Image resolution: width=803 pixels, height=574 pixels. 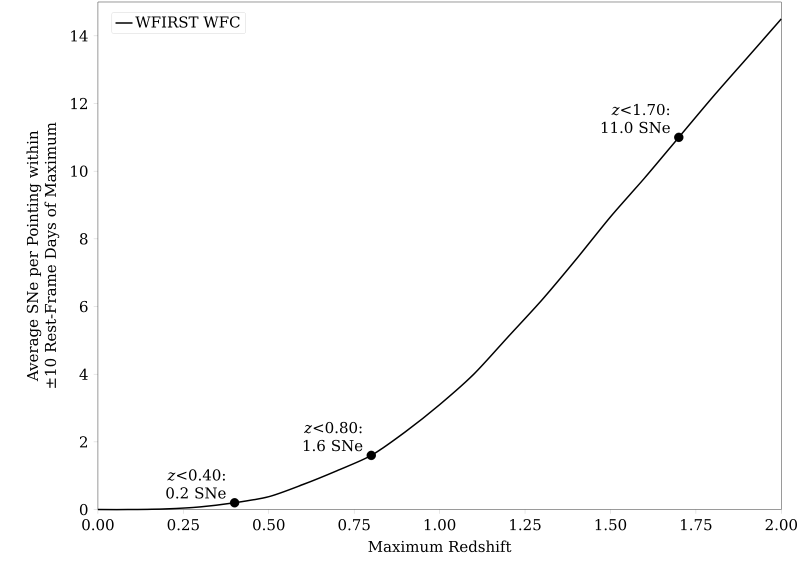 I want to click on y-tick-label: 6, so click(x=84, y=306).